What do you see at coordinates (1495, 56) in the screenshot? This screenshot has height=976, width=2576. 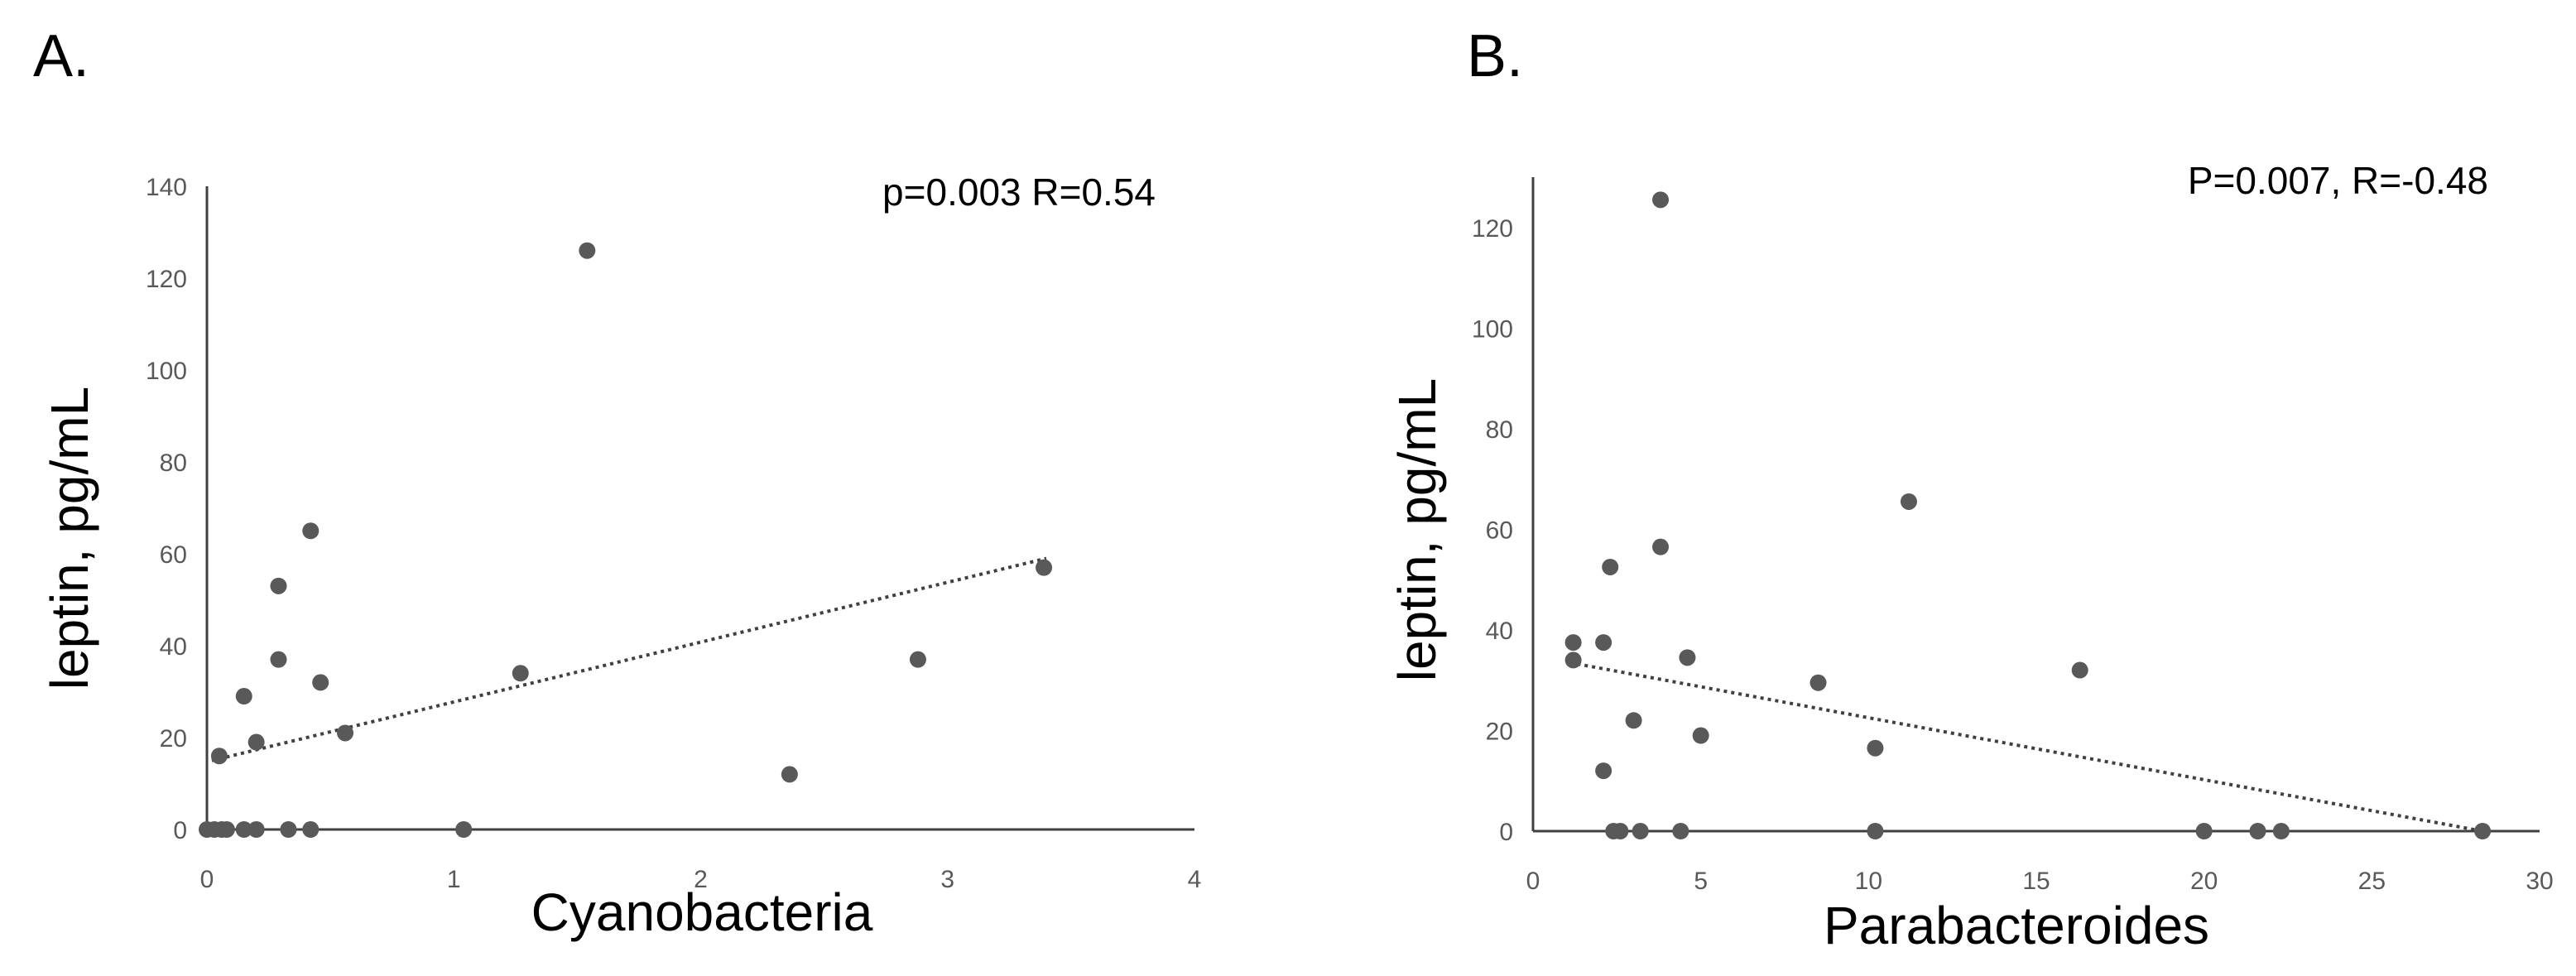 I see `panel-b-label: B.` at bounding box center [1495, 56].